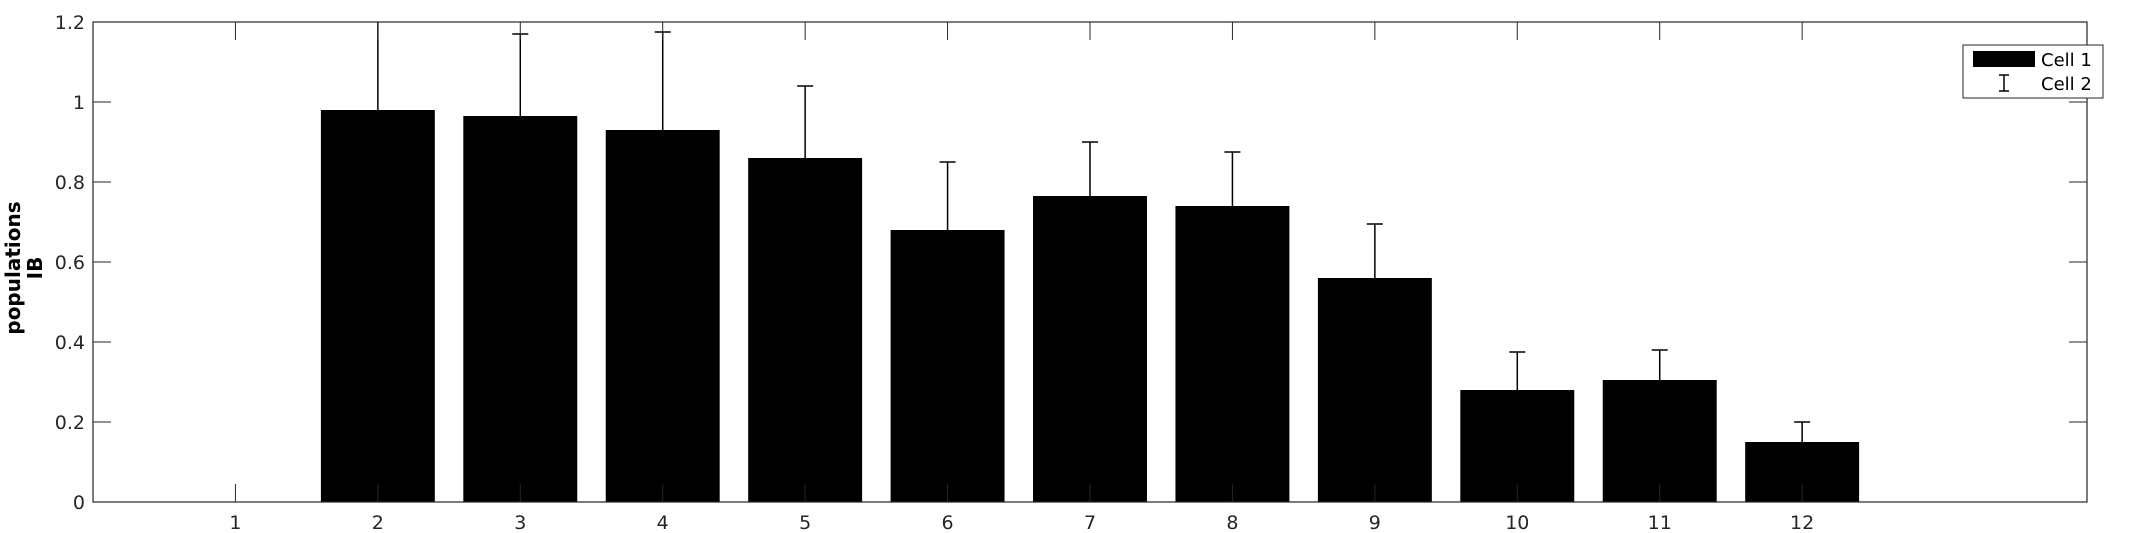 This screenshot has height=533, width=2133. Describe the element at coordinates (1660, 522) in the screenshot. I see `x-tick-label-11: 11` at that location.